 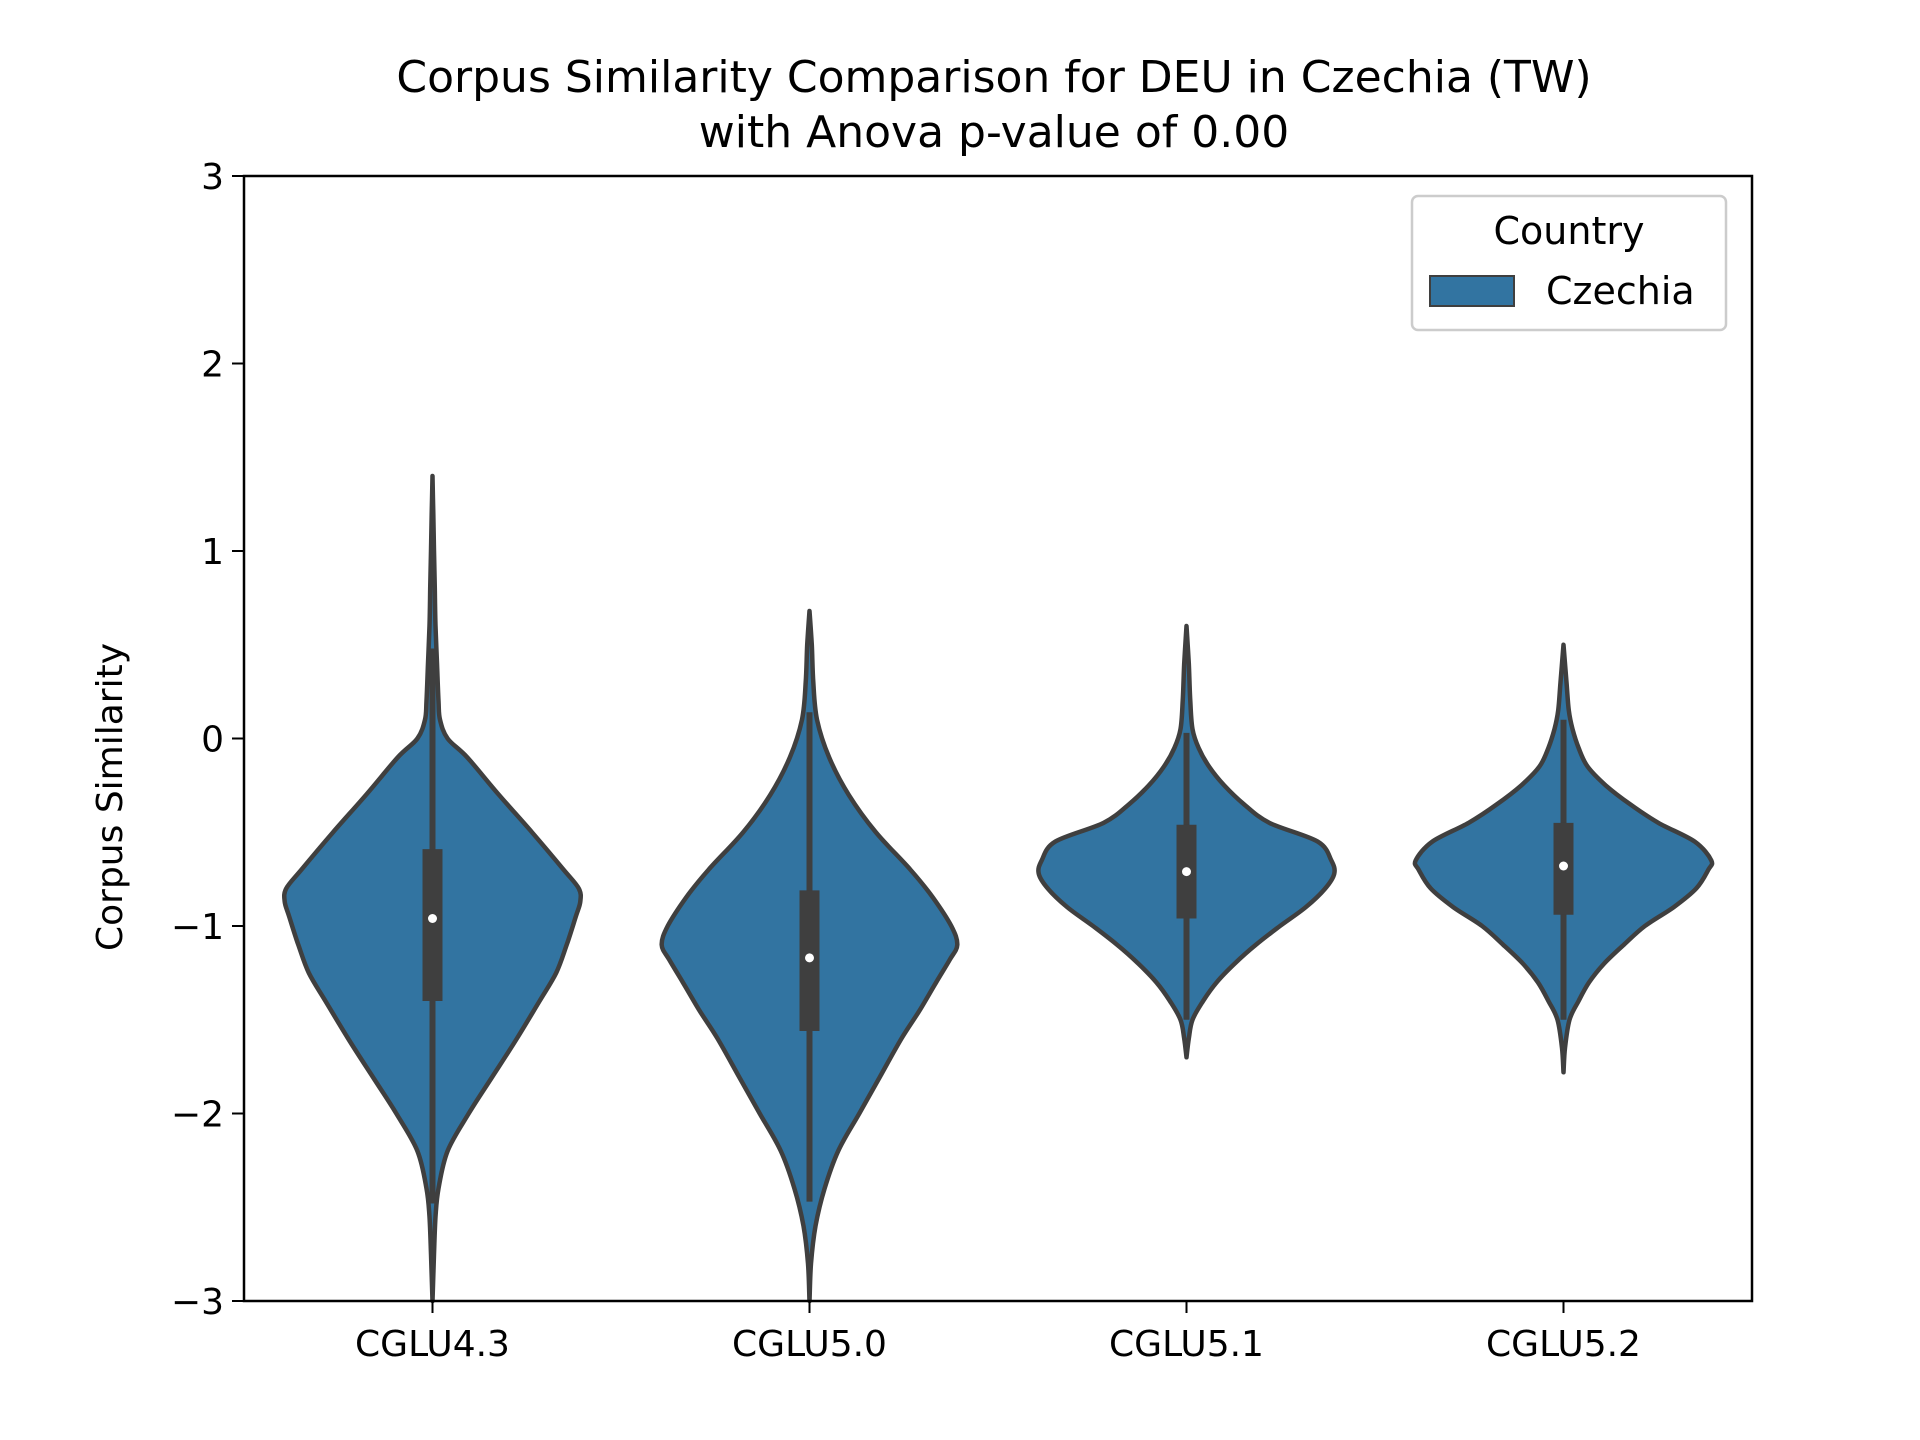 What do you see at coordinates (212, 552) in the screenshot?
I see `y-tick-label: 1` at bounding box center [212, 552].